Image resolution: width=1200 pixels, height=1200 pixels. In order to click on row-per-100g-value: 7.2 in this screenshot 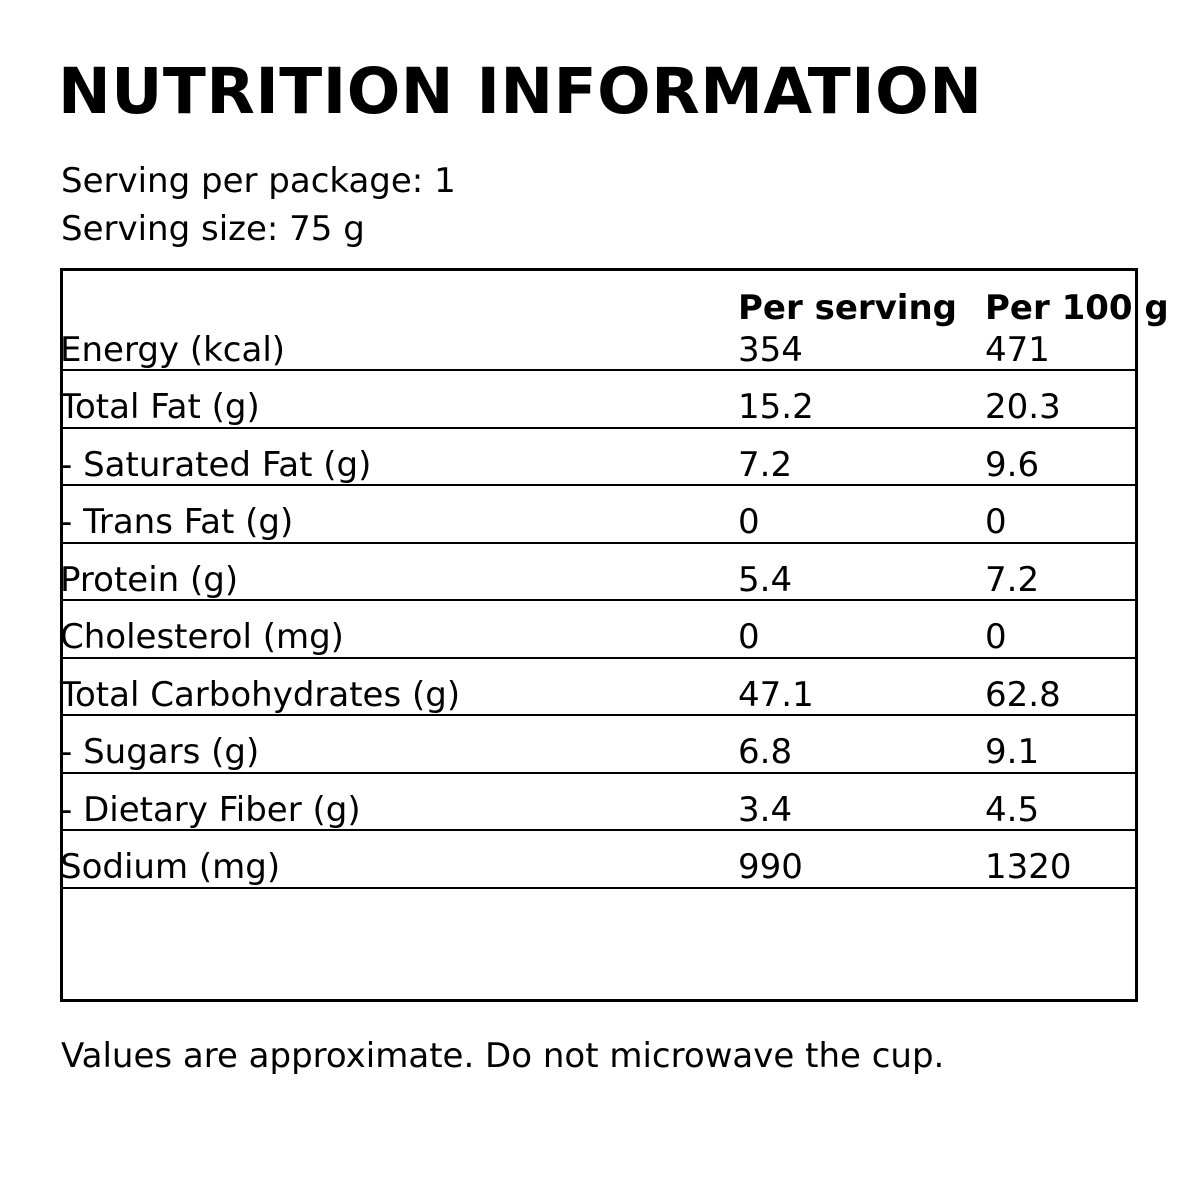, I will do `click(1012, 579)`.